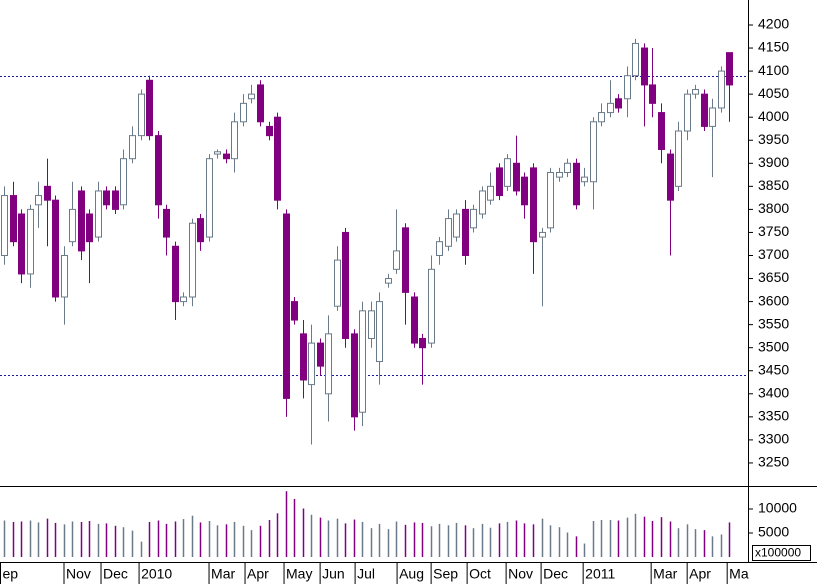 The height and width of the screenshot is (584, 817). I want to click on x-tick-label: Oct, so click(480, 574).